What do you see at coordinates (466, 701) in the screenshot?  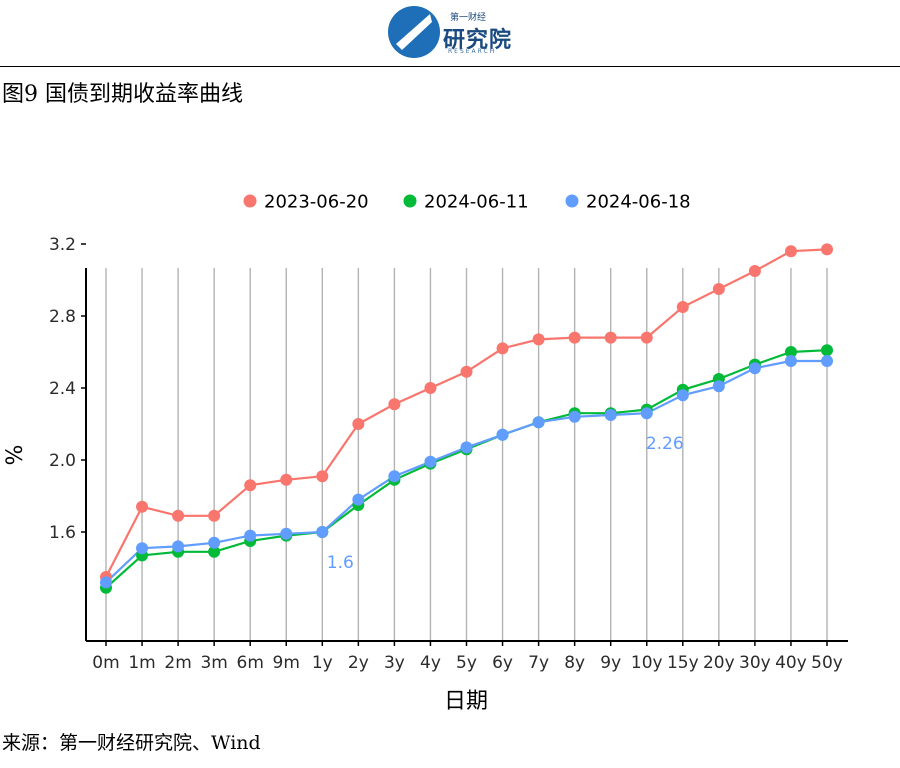 I see `x-axis-label: 日期` at bounding box center [466, 701].